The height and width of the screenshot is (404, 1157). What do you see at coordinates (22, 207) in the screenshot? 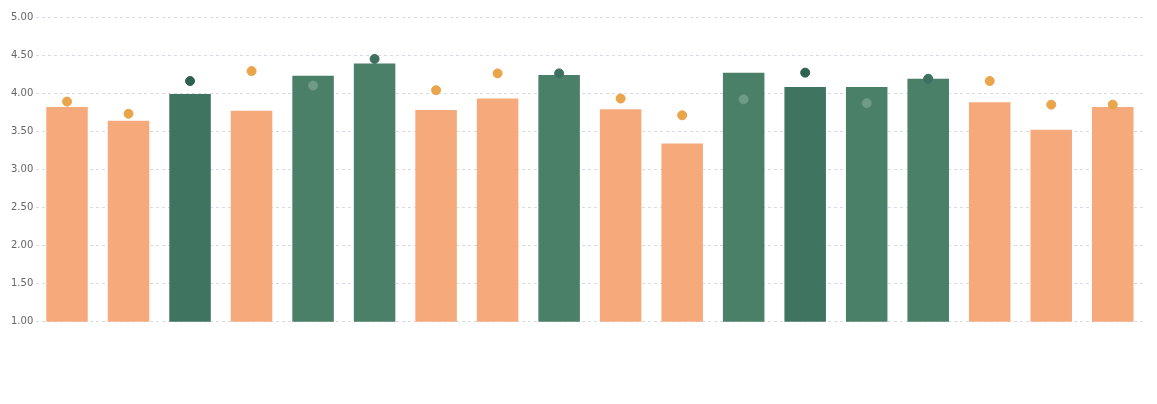
I see `y-tick-label: 2.50` at bounding box center [22, 207].